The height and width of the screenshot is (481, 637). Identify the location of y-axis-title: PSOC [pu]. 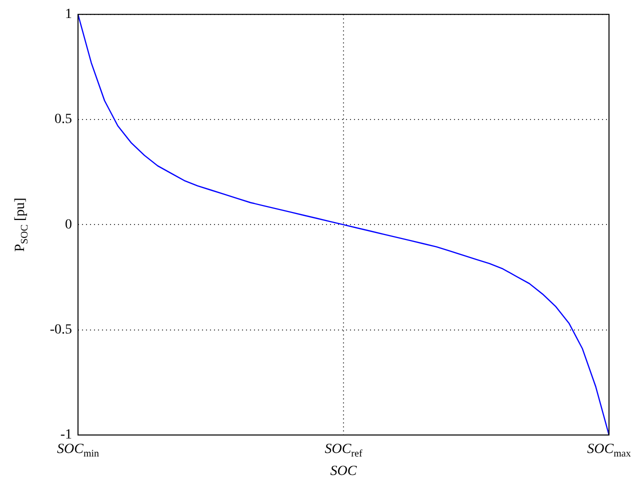
(21, 225).